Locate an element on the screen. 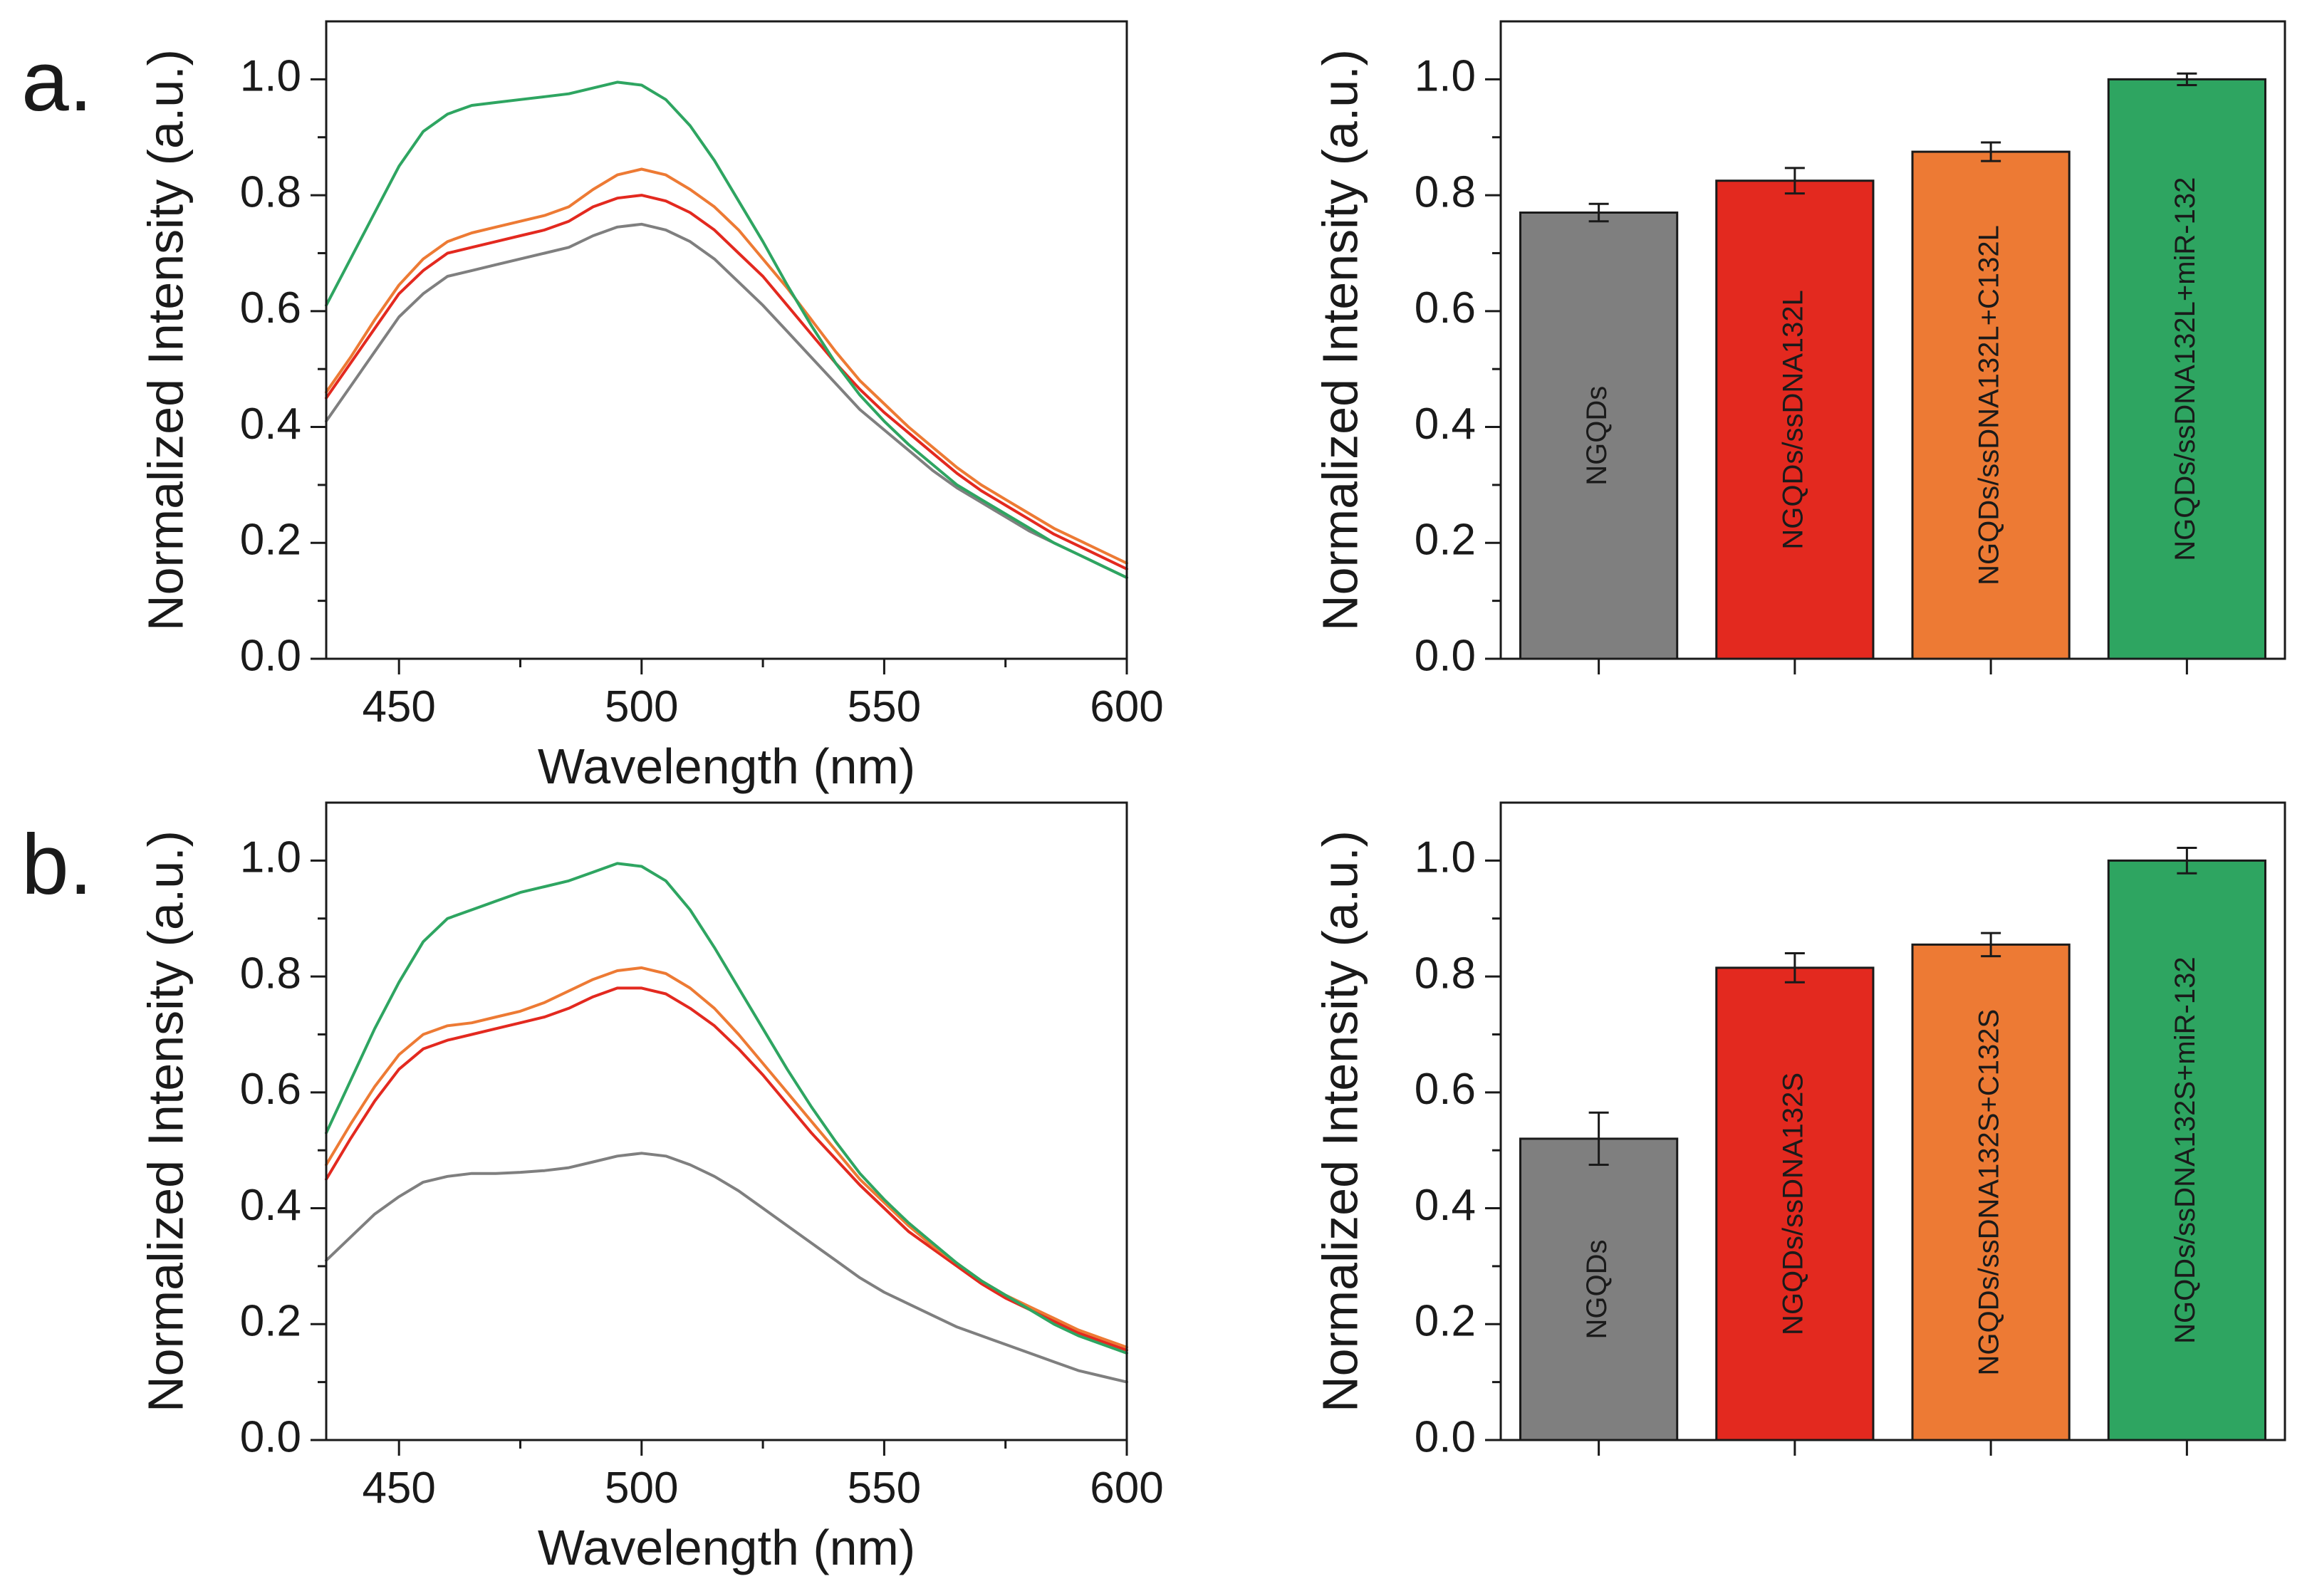 The width and height of the screenshot is (2312, 1596). bar-label: NGQDs/ssDNA132L is located at coordinates (1792, 420).